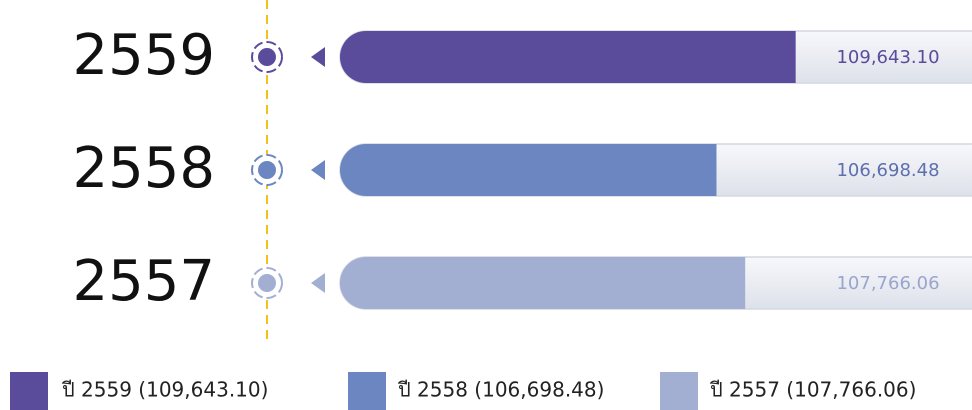 This screenshot has height=410, width=972. Describe the element at coordinates (887, 283) in the screenshot. I see `value-label: 107,766.06` at that location.